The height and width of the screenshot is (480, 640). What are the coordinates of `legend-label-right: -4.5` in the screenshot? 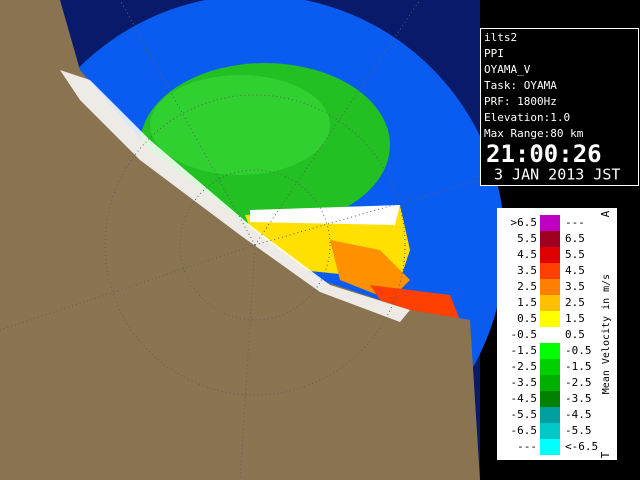 It's located at (578, 414).